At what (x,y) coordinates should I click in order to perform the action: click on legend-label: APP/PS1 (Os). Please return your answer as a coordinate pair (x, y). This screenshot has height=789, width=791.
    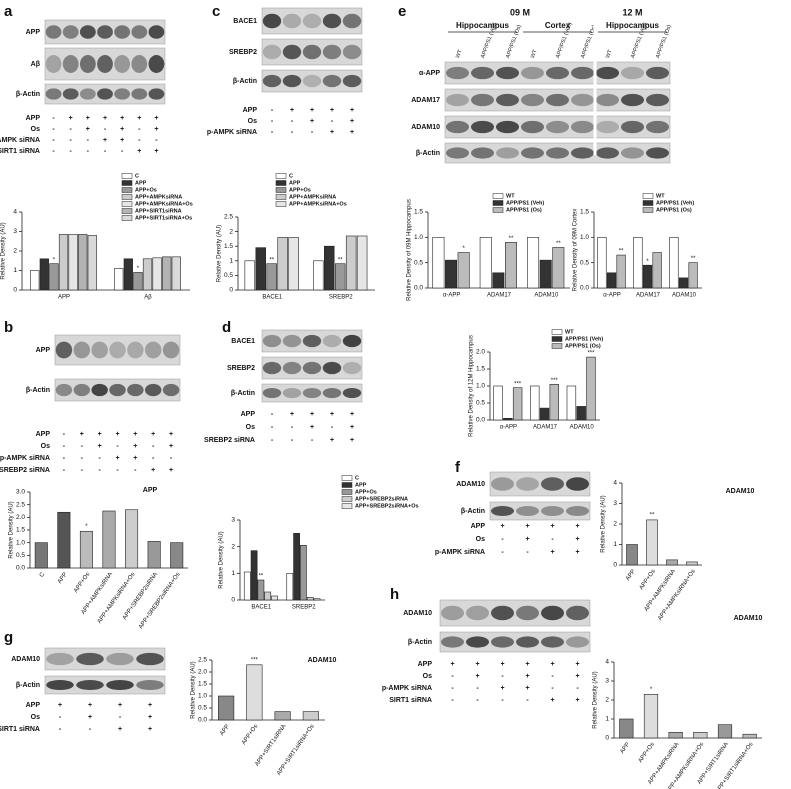
    Looking at the image, I should click on (674, 210).